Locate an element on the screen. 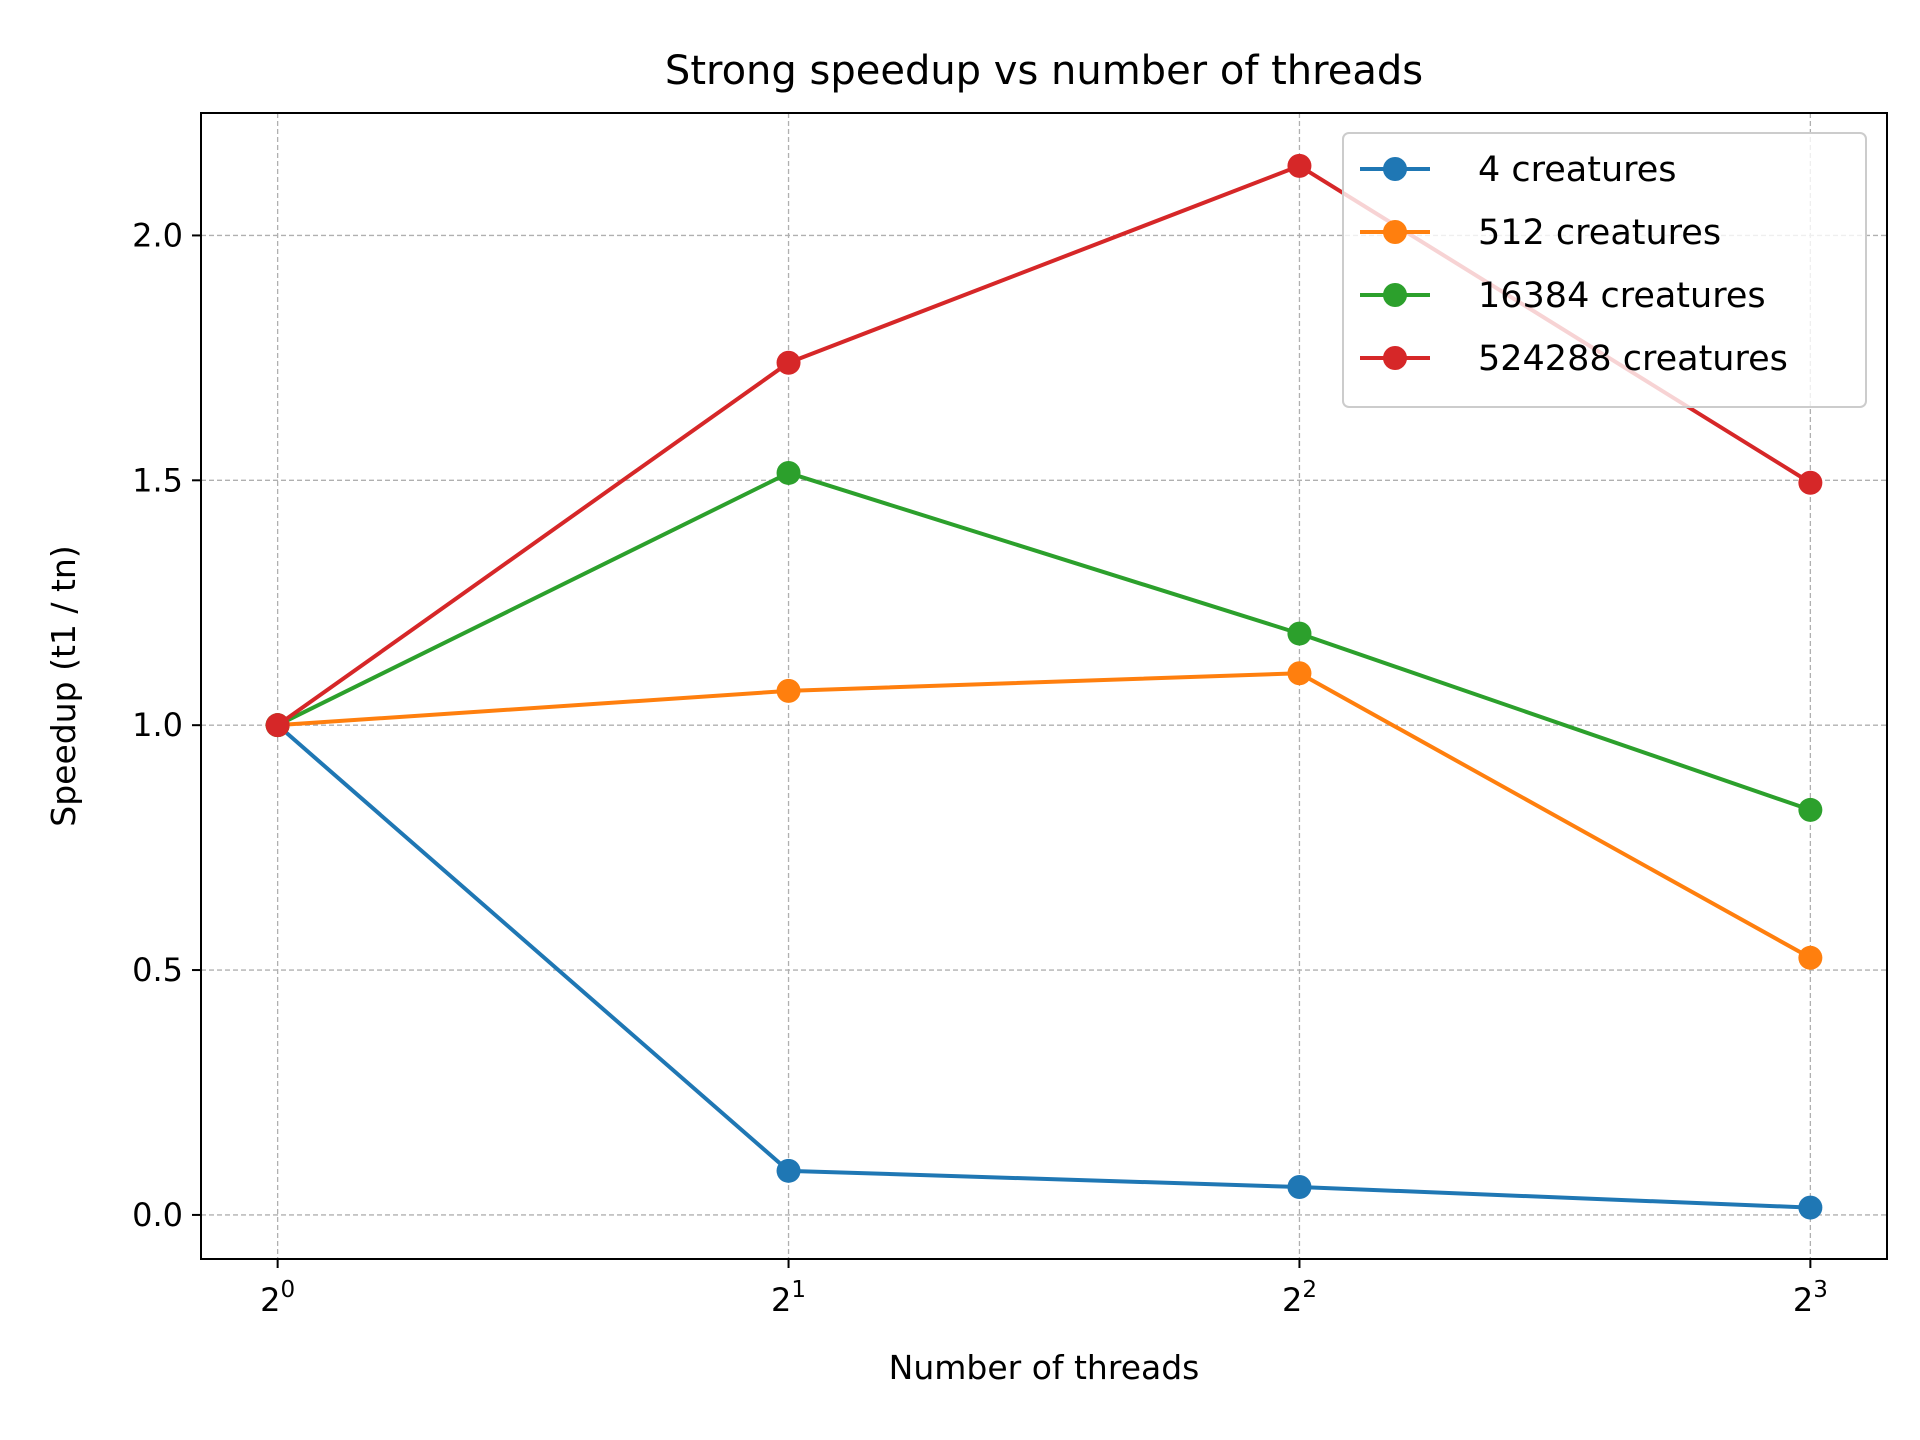  legend-label: 512 creatures is located at coordinates (1599, 233).